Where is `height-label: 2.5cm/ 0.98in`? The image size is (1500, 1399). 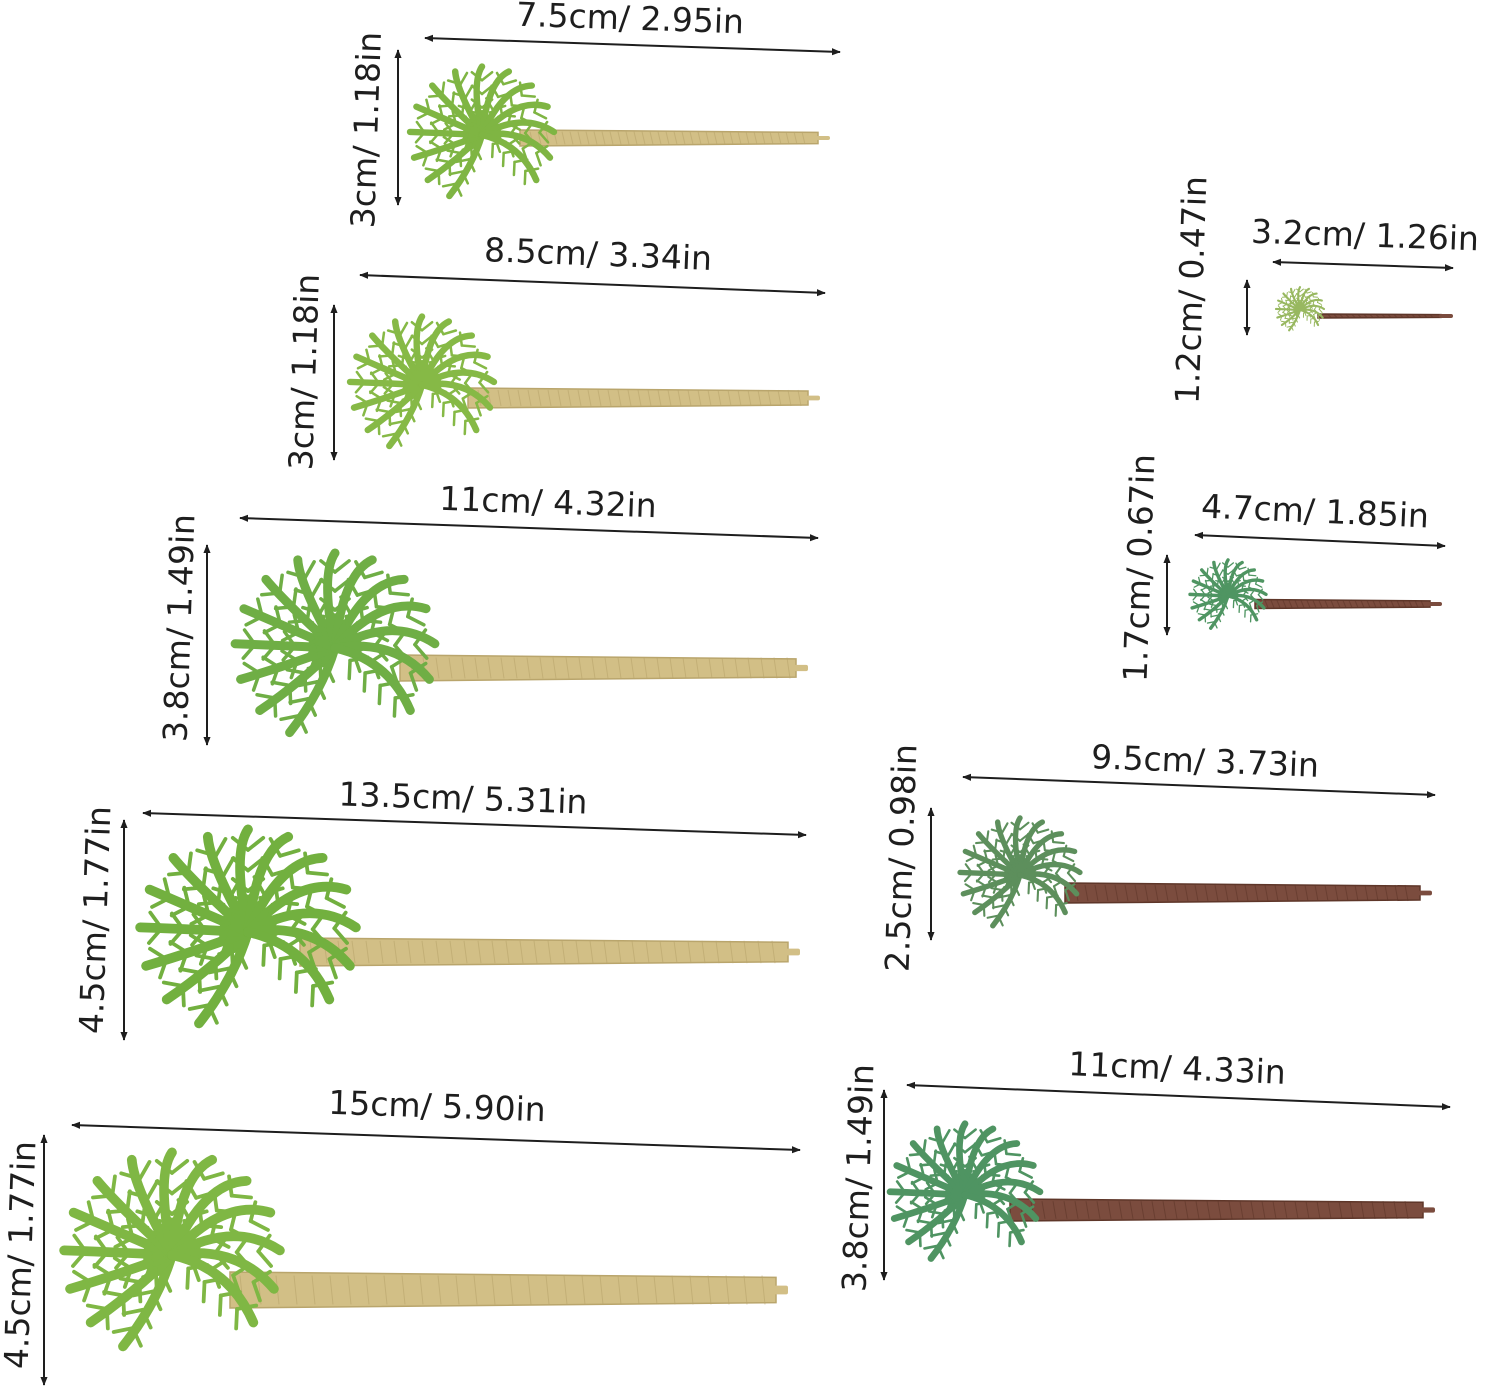 height-label: 2.5cm/ 0.98in is located at coordinates (901, 857).